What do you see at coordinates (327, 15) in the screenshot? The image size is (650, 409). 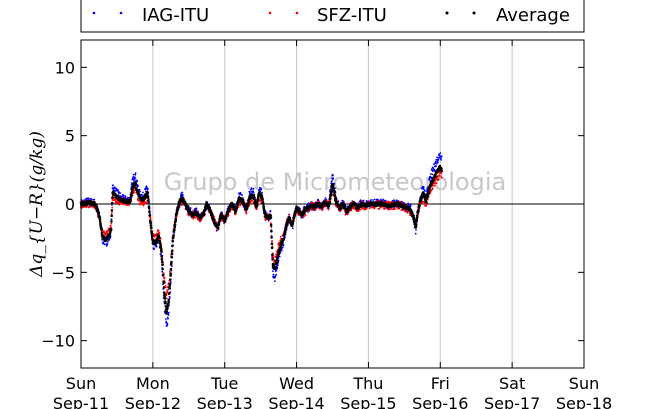 I see `legend-item-sfz-itu: SFZ-ITU` at bounding box center [327, 15].